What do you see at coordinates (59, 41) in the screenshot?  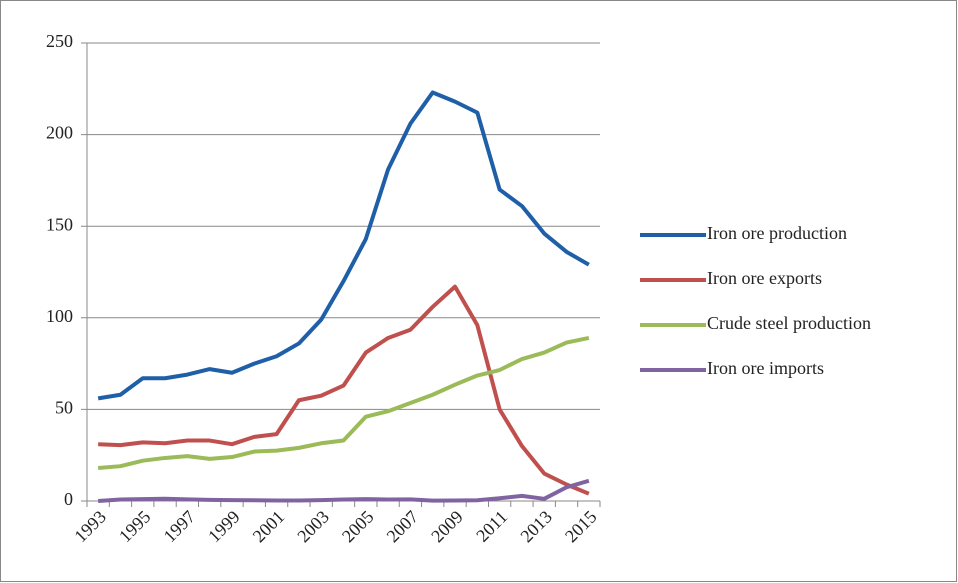 I see `y-tick-label: 250` at bounding box center [59, 41].